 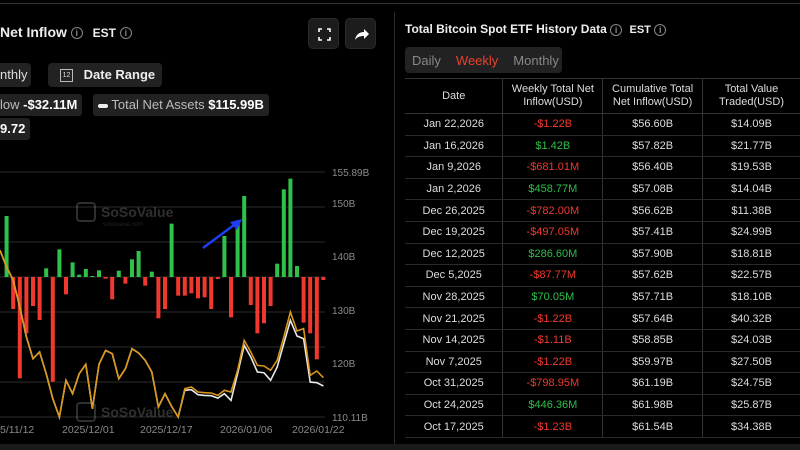 What do you see at coordinates (400, 447) in the screenshot?
I see `bottom-bar` at bounding box center [400, 447].